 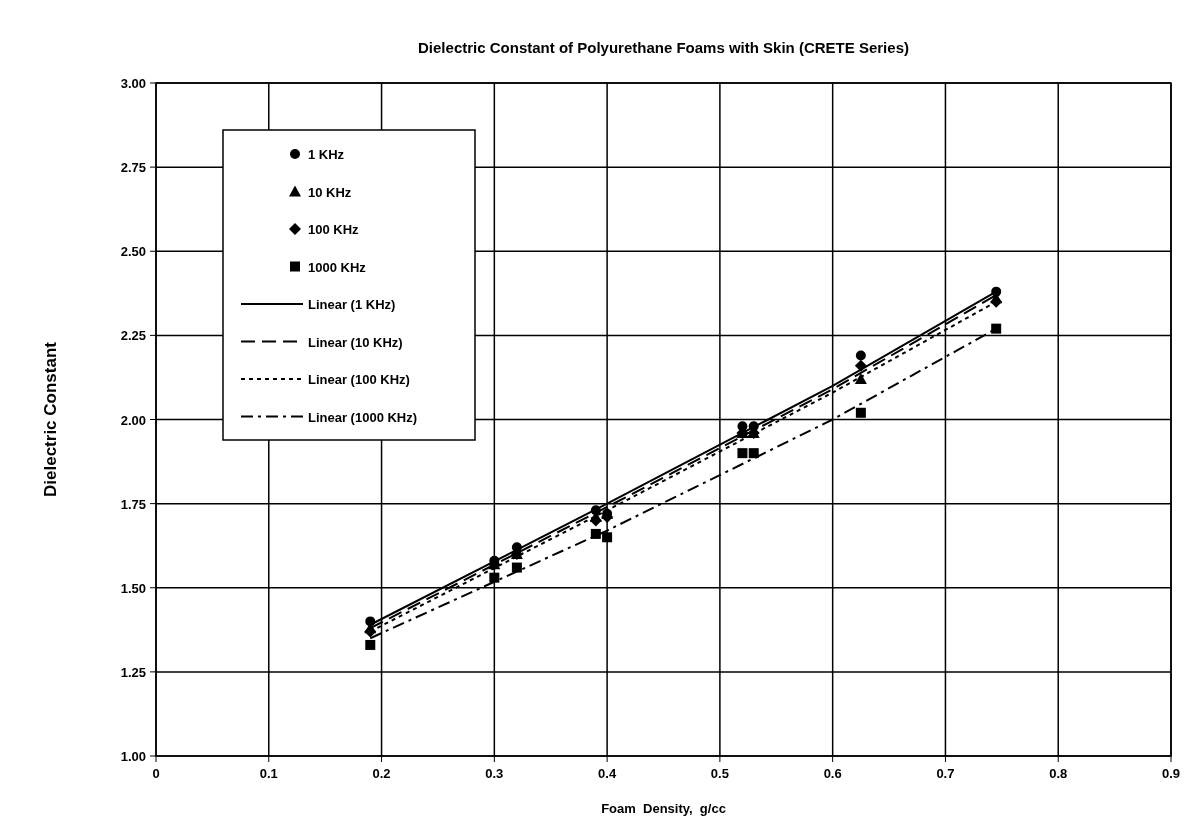 What do you see at coordinates (1058, 773) in the screenshot?
I see `x-tick-label: 0.8` at bounding box center [1058, 773].